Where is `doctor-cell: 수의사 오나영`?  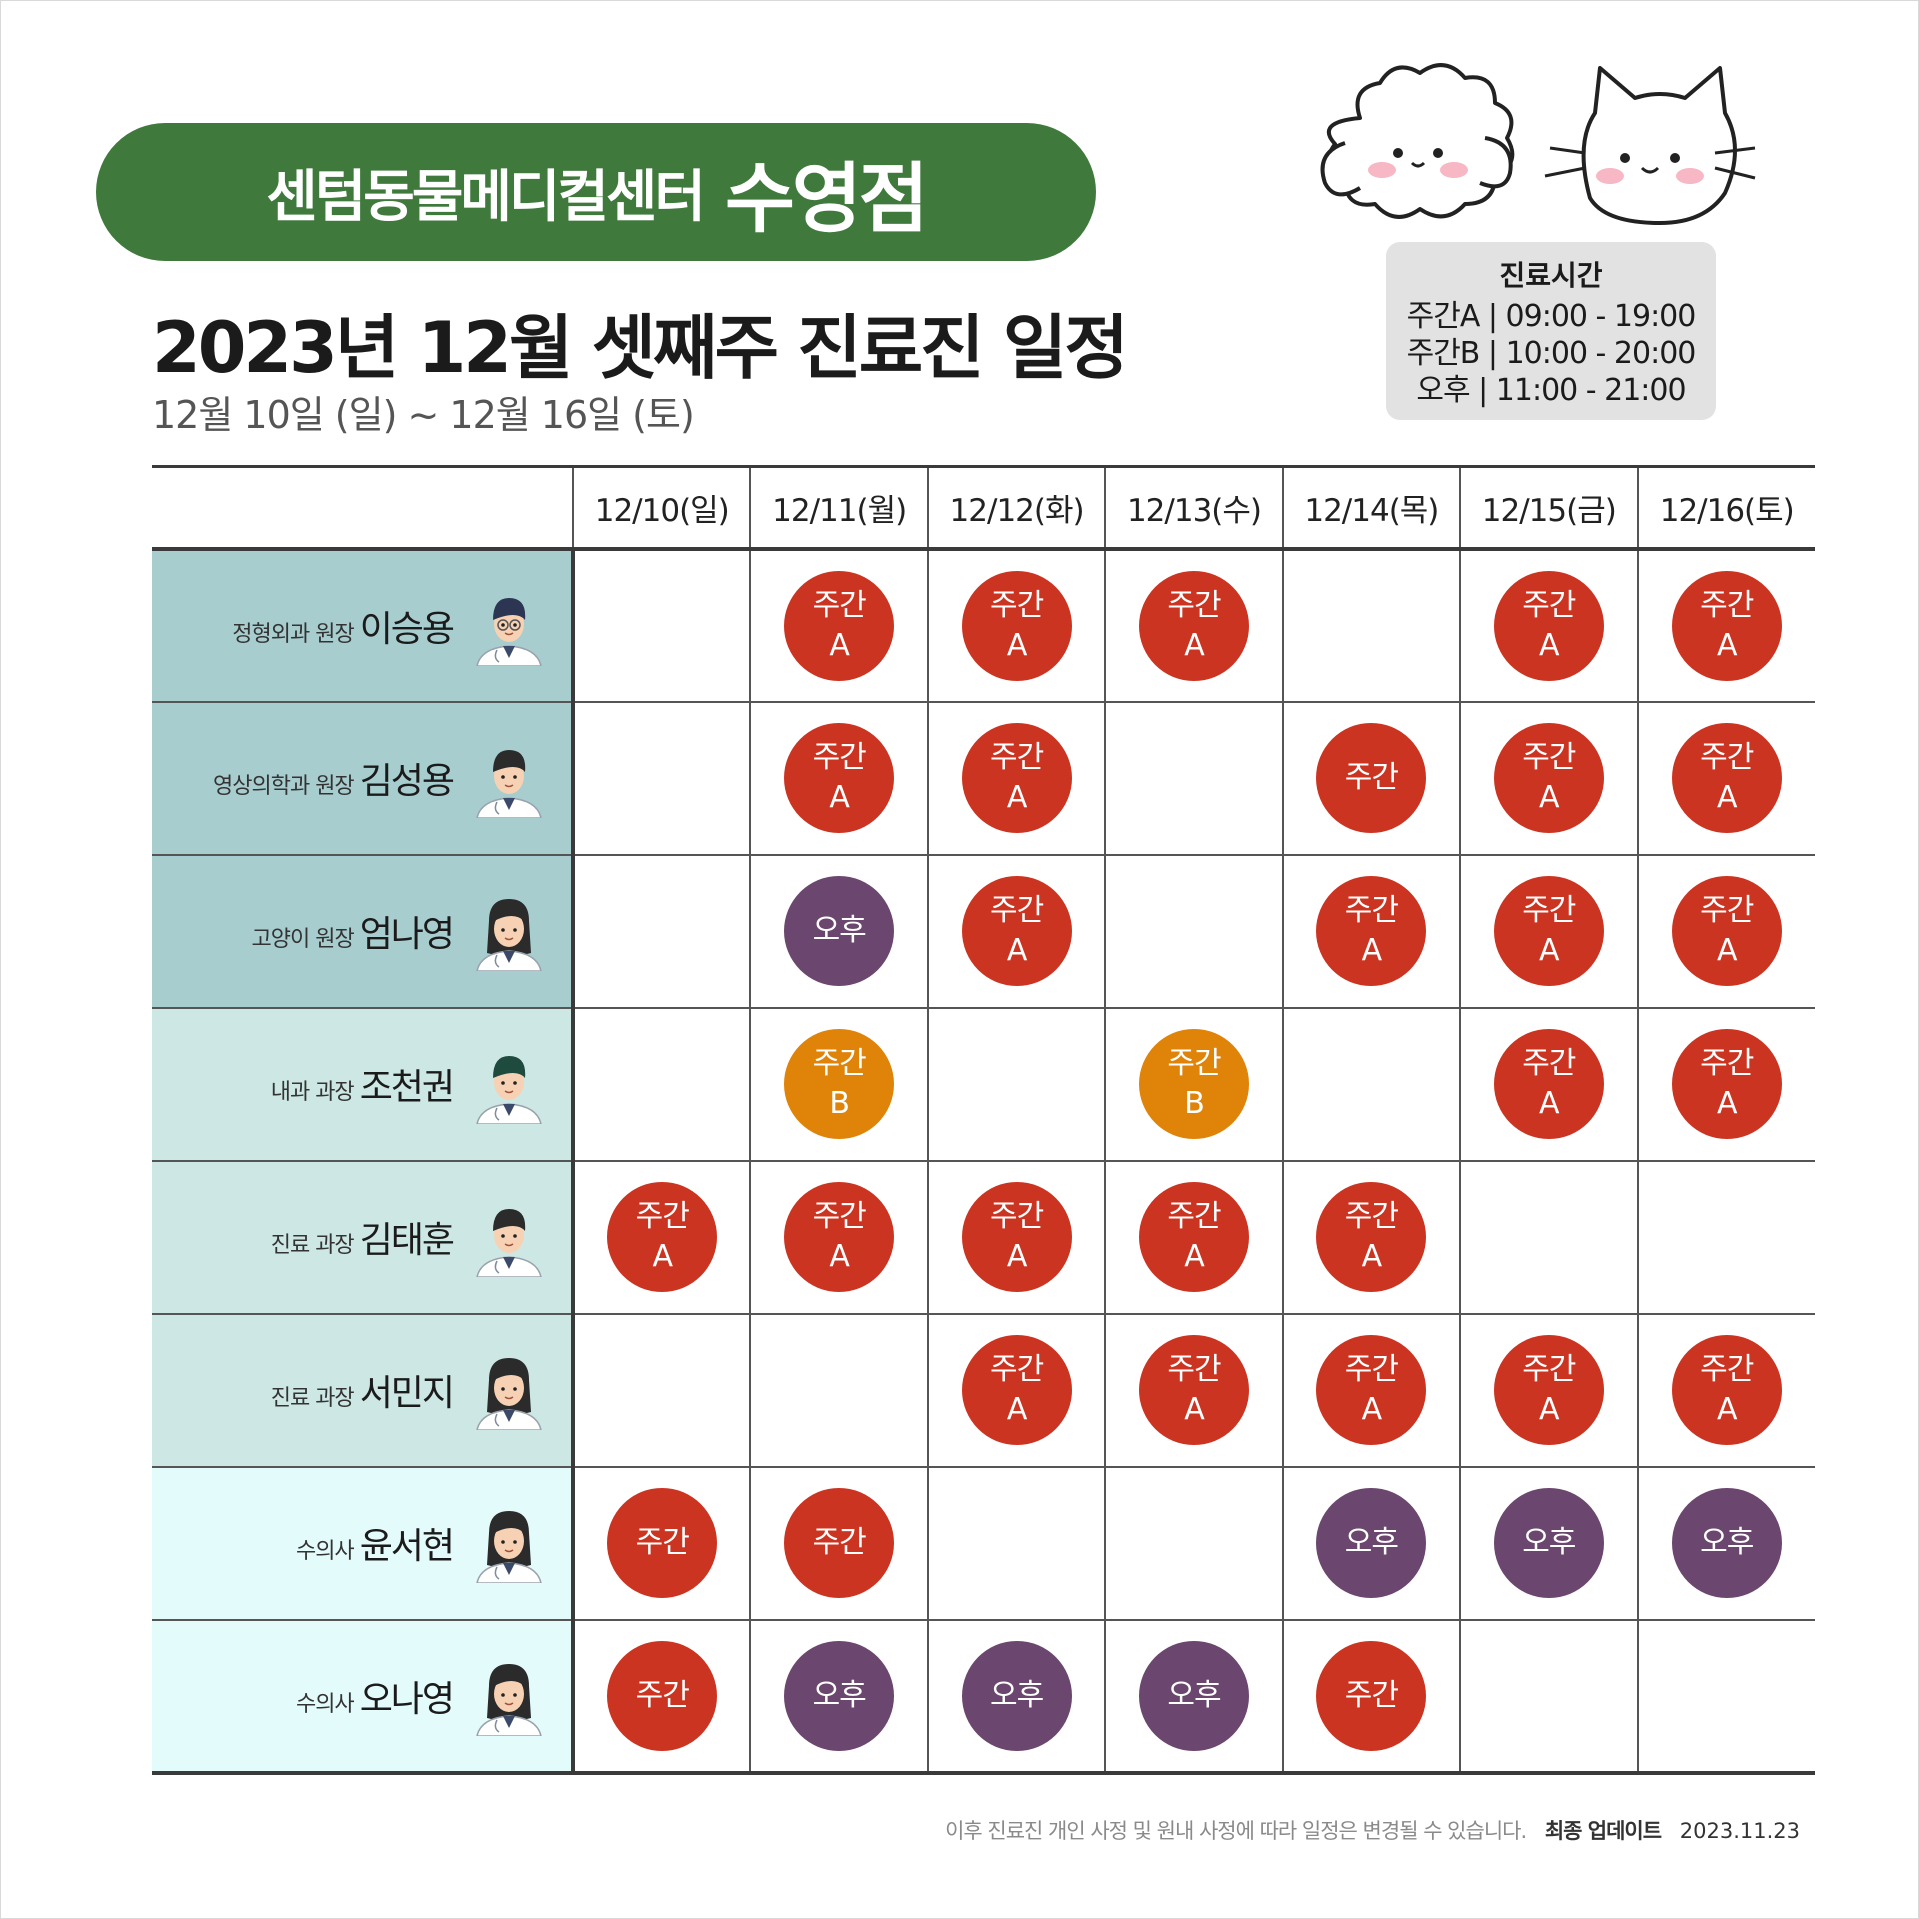 doctor-cell: 수의사 오나영 is located at coordinates (364, 1697).